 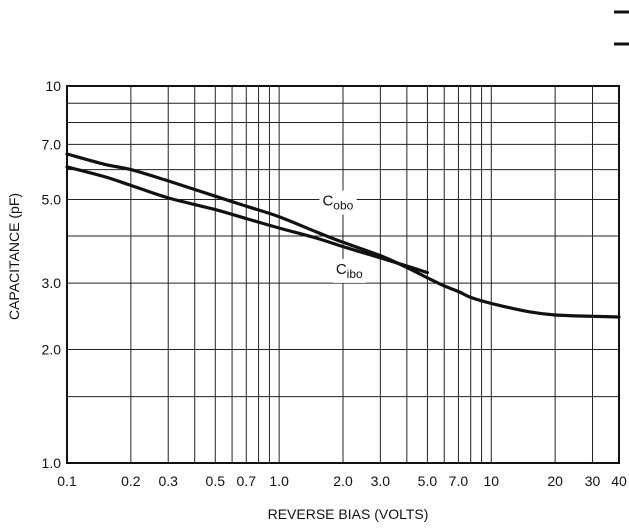 I want to click on y-tick-label: 7.0, so click(x=52, y=144).